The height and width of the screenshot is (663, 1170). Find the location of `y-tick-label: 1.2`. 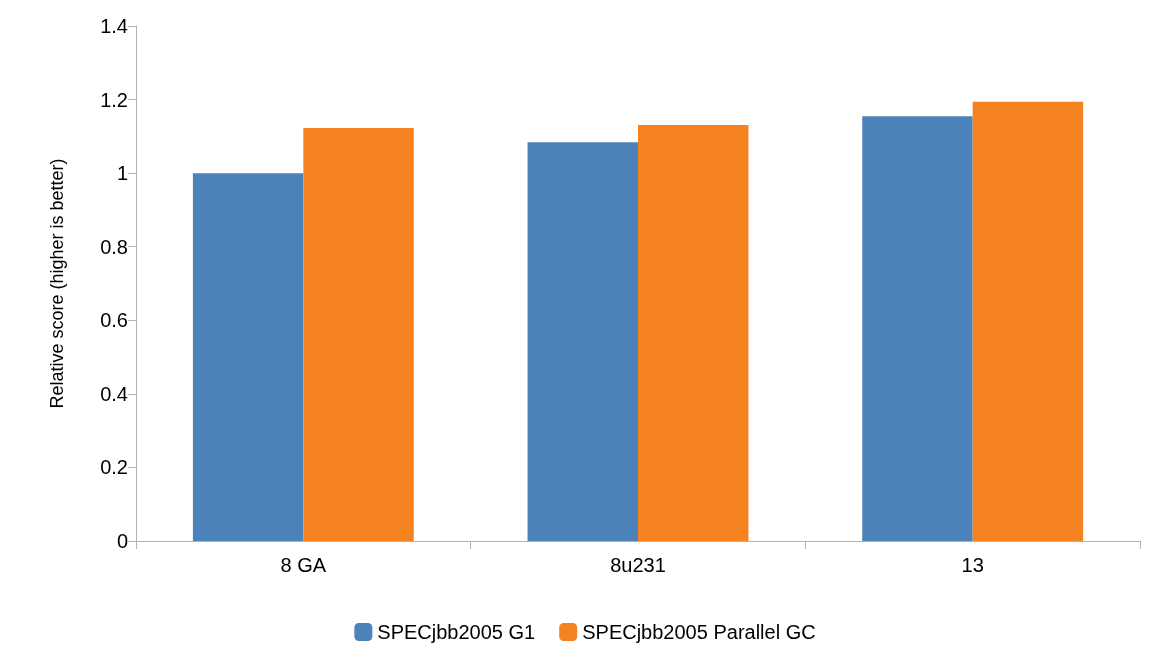

y-tick-label: 1.2 is located at coordinates (114, 99).